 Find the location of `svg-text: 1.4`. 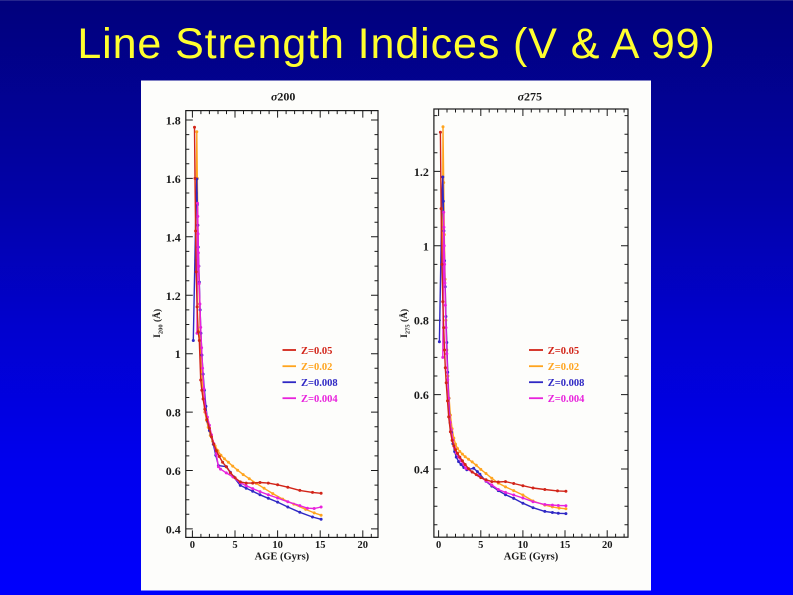

svg-text: 1.4 is located at coordinates (173, 237).